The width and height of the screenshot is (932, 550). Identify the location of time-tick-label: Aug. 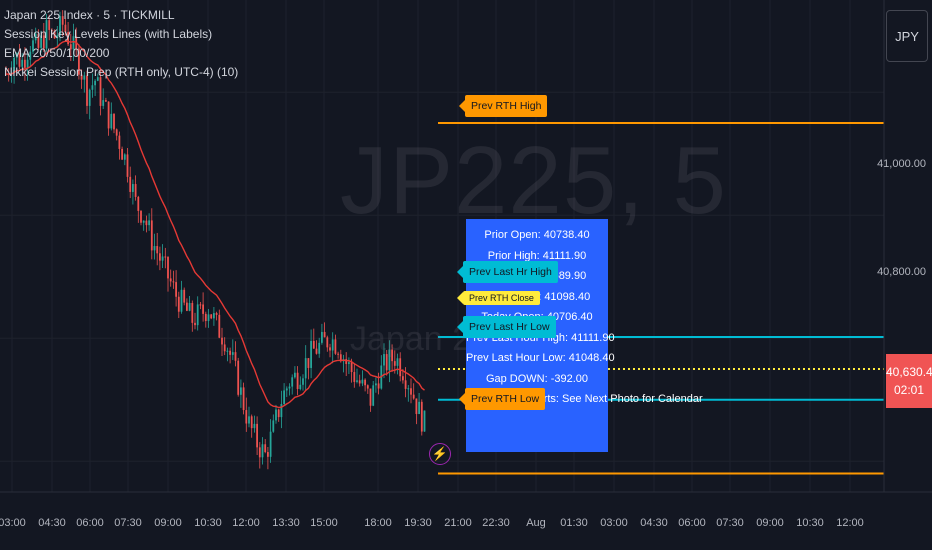
(536, 523).